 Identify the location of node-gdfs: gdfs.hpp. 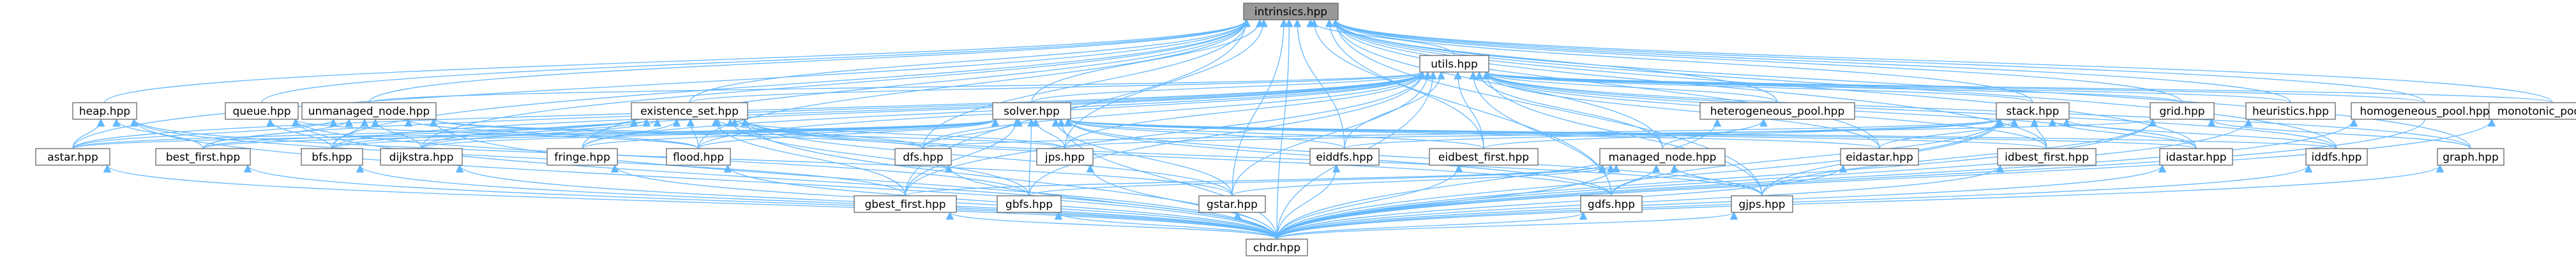
(1611, 204).